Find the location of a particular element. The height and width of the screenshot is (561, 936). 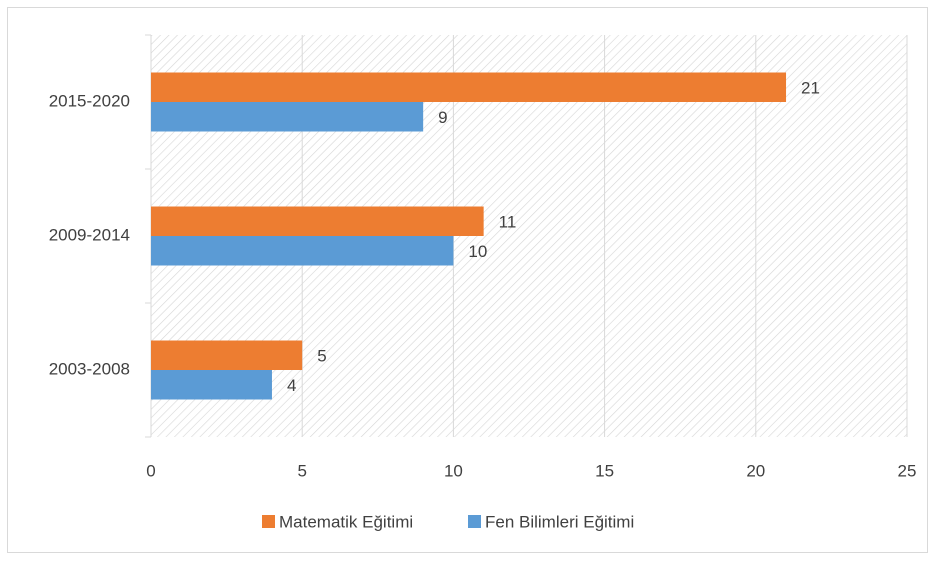

data-label: 9 is located at coordinates (442, 117).